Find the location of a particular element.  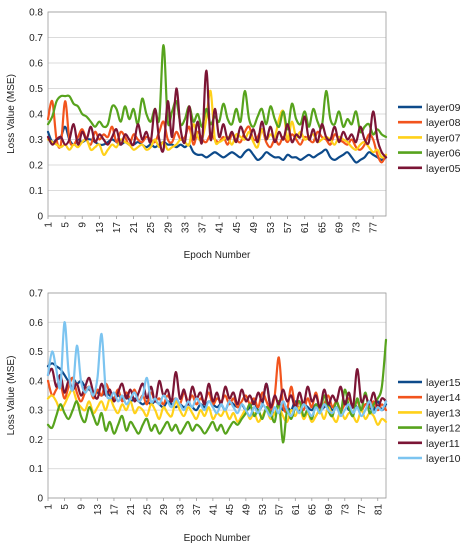

series-line-layer08 is located at coordinates (217, 131).